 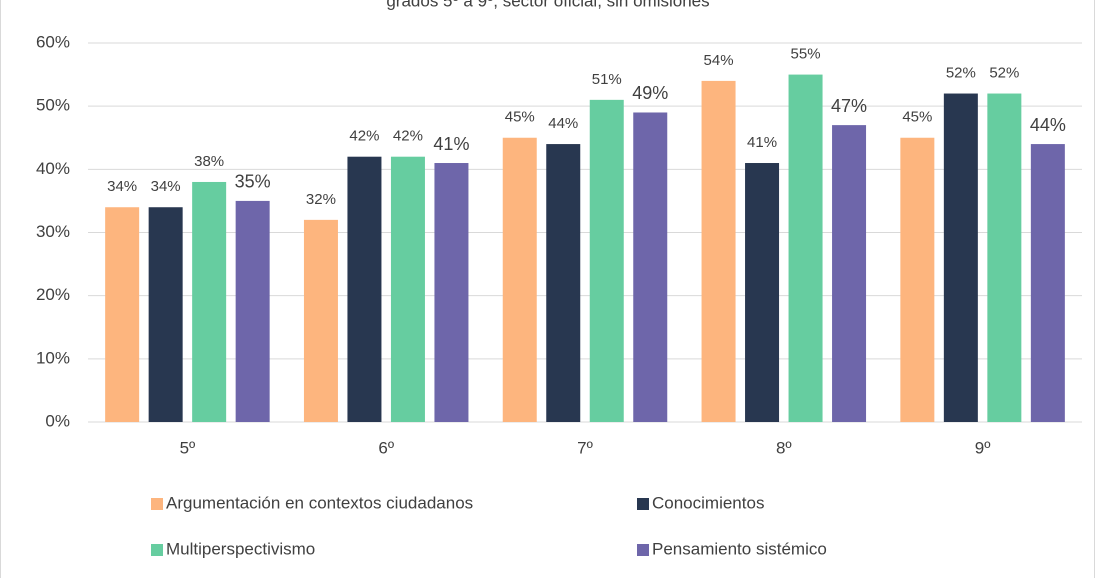 What do you see at coordinates (650, 93) in the screenshot?
I see `data-label: 49%` at bounding box center [650, 93].